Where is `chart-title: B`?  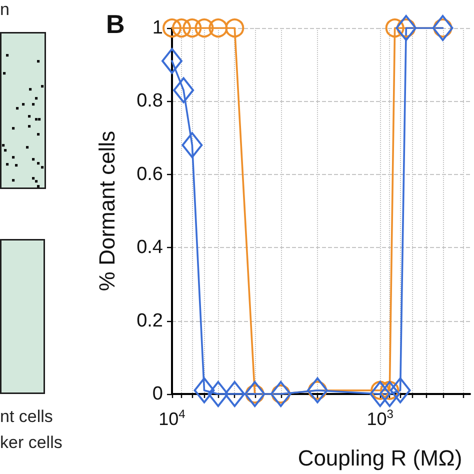
chart-title: B is located at coordinates (115, 24).